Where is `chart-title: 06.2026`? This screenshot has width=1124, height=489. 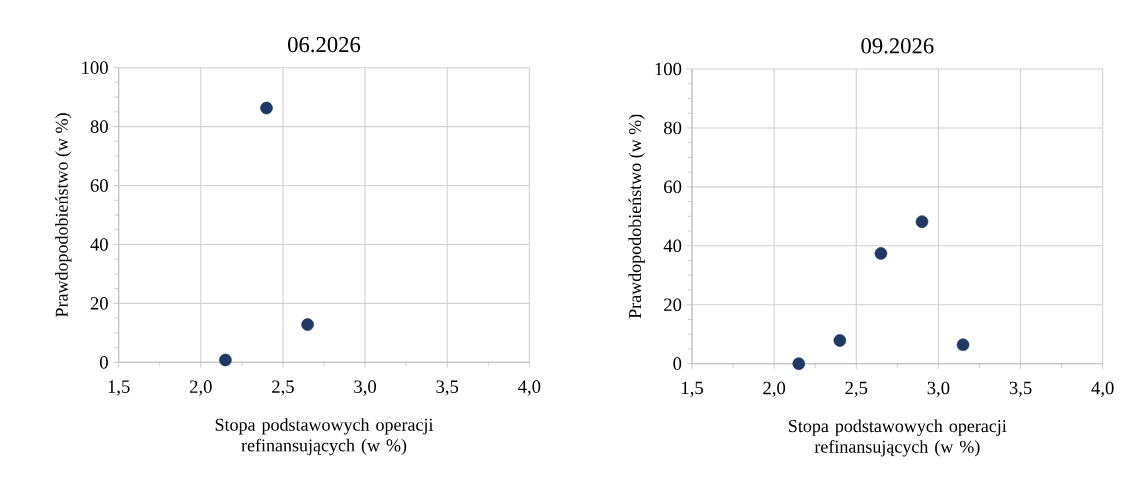 chart-title: 06.2026 is located at coordinates (324, 44).